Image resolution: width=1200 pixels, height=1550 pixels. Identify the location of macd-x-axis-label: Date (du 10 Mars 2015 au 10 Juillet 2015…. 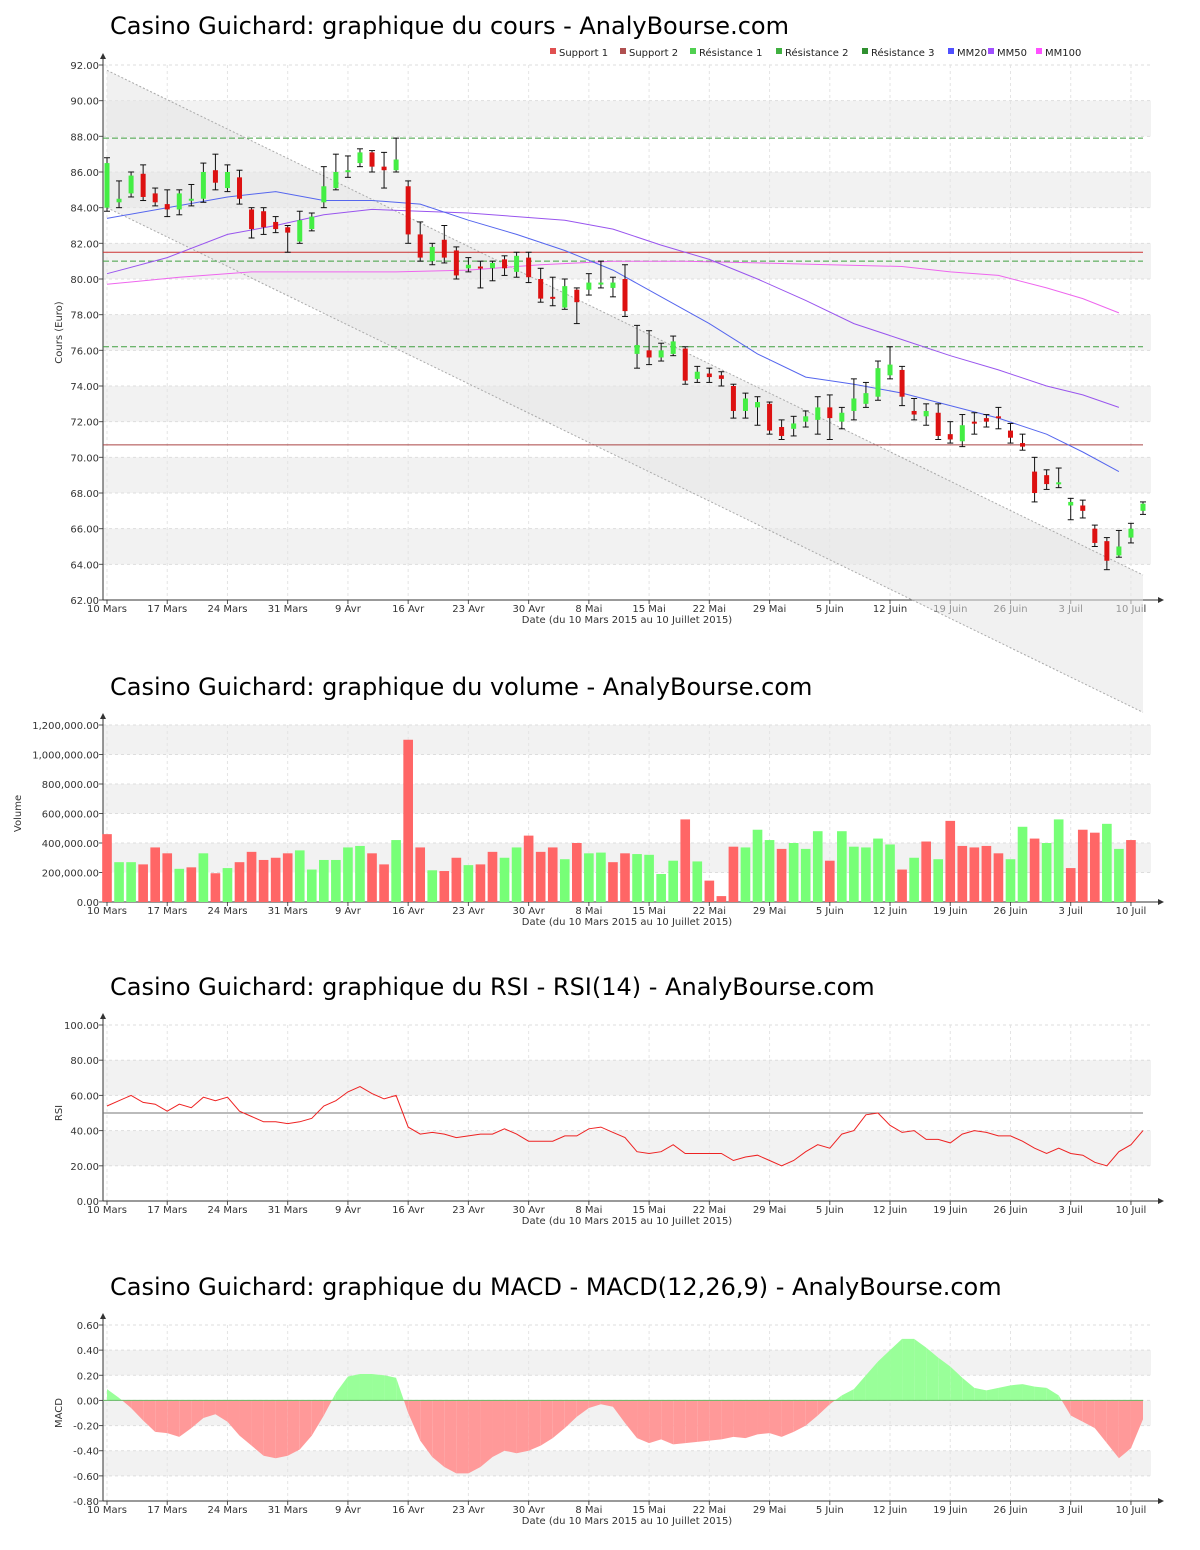
(627, 1521).